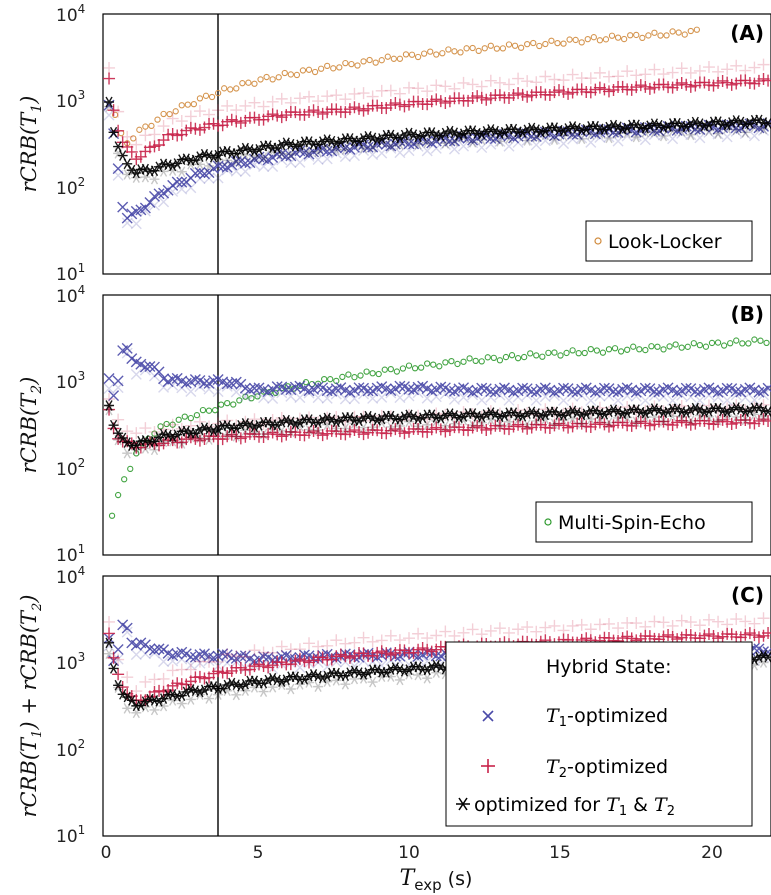 The image size is (771, 895). Describe the element at coordinates (136, 655) in the screenshot. I see `mark-faint-t1-optimized` at that location.